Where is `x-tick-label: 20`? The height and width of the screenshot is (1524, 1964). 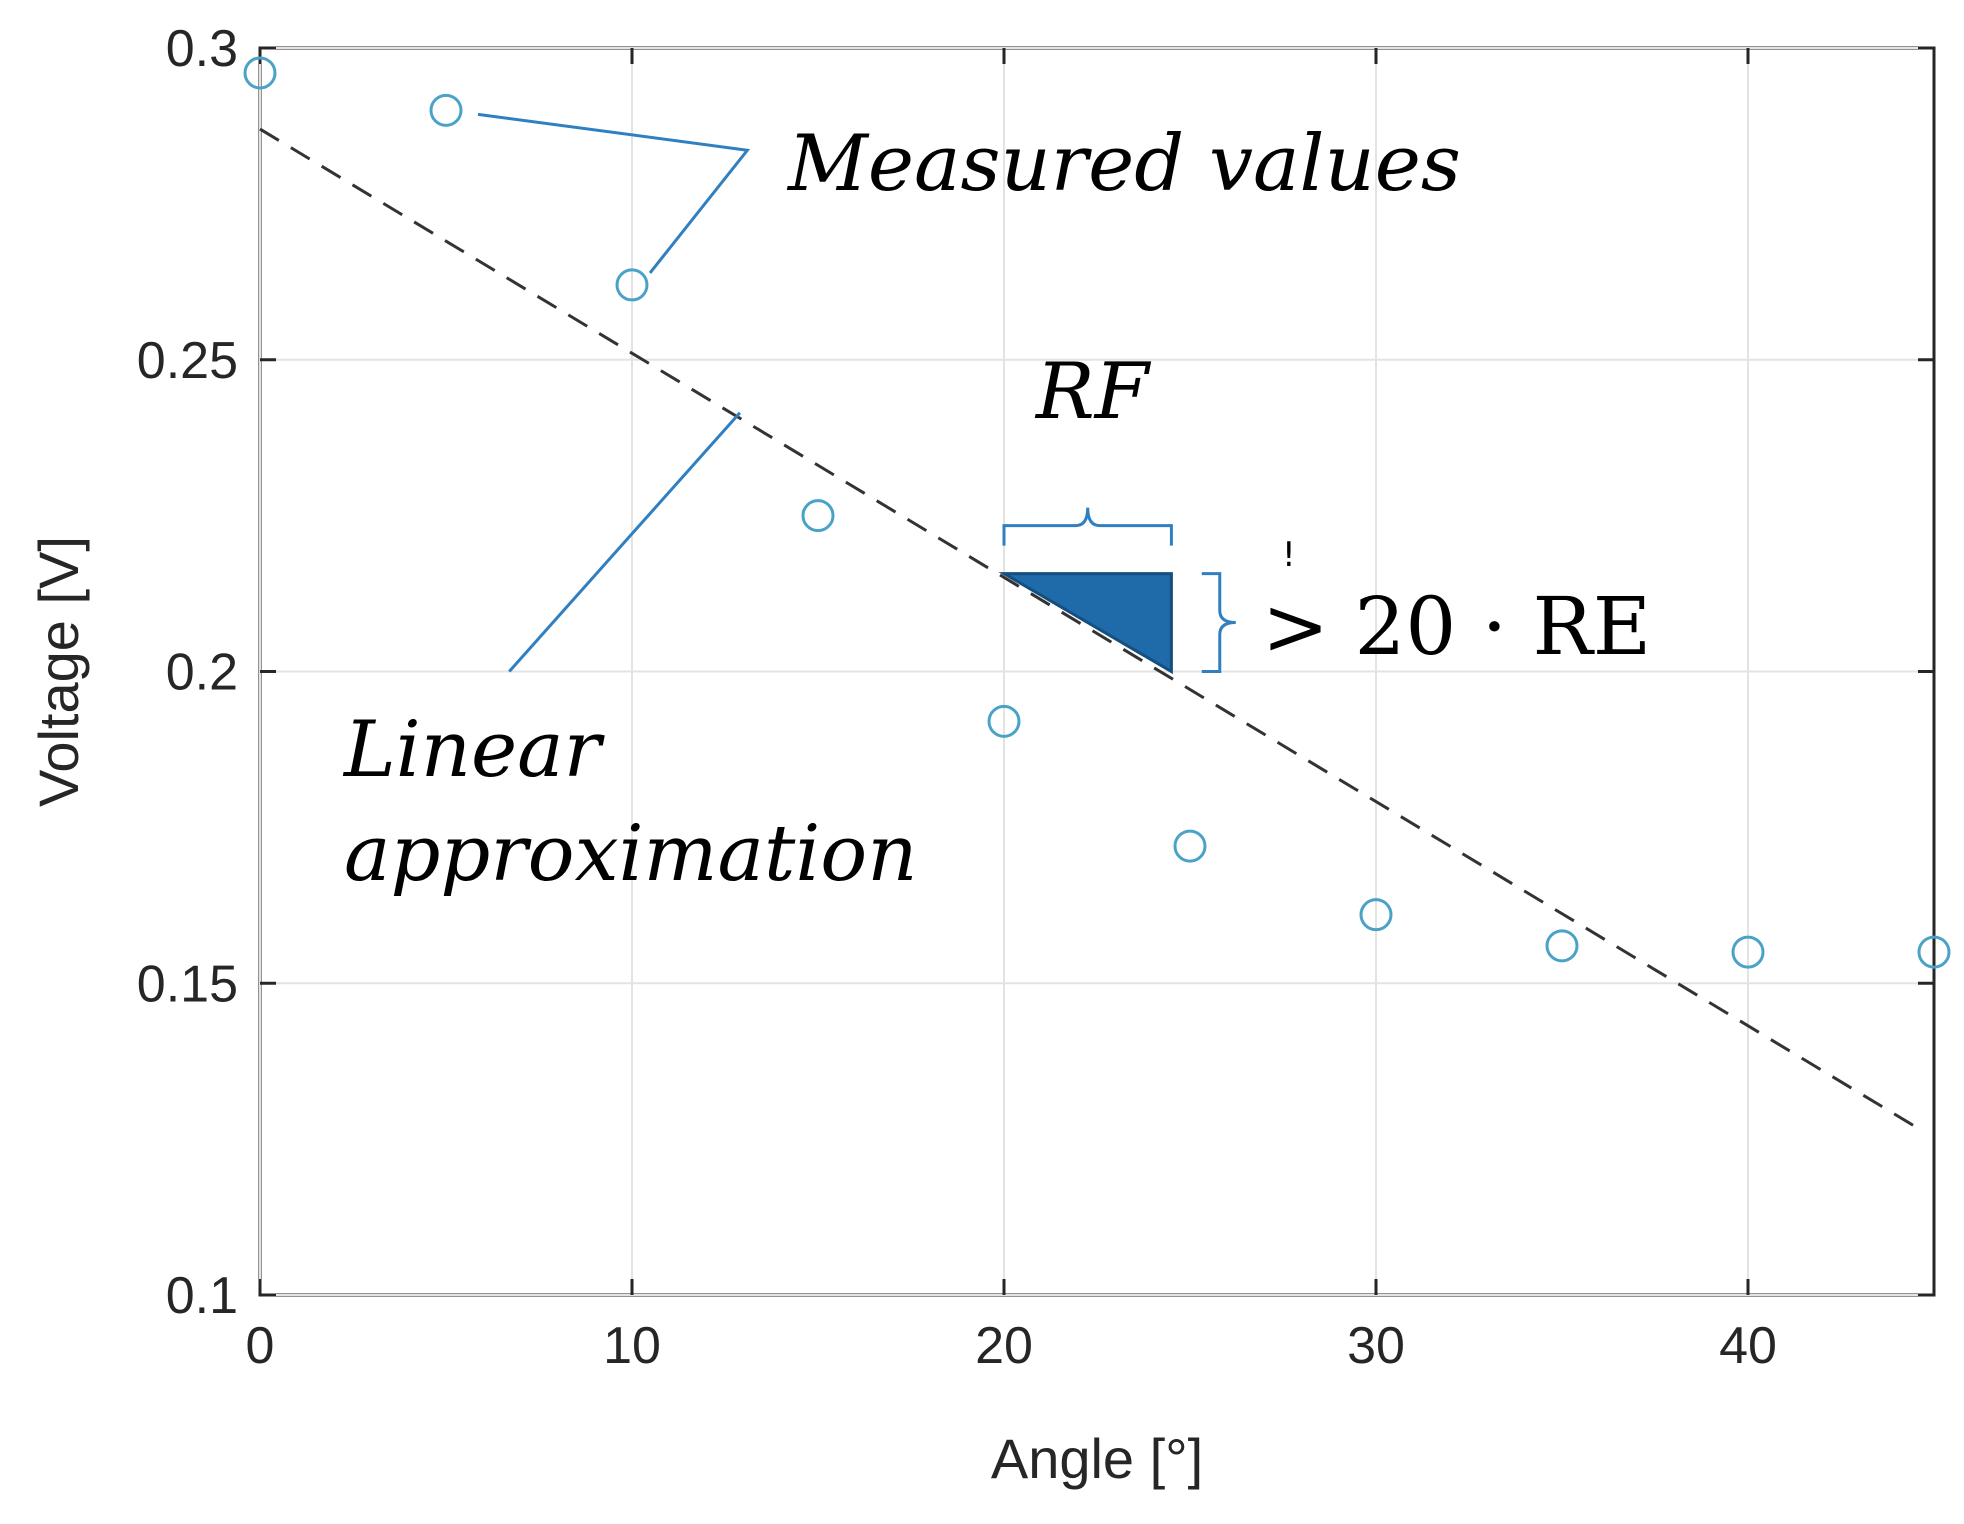 x-tick-label: 20 is located at coordinates (1004, 1346).